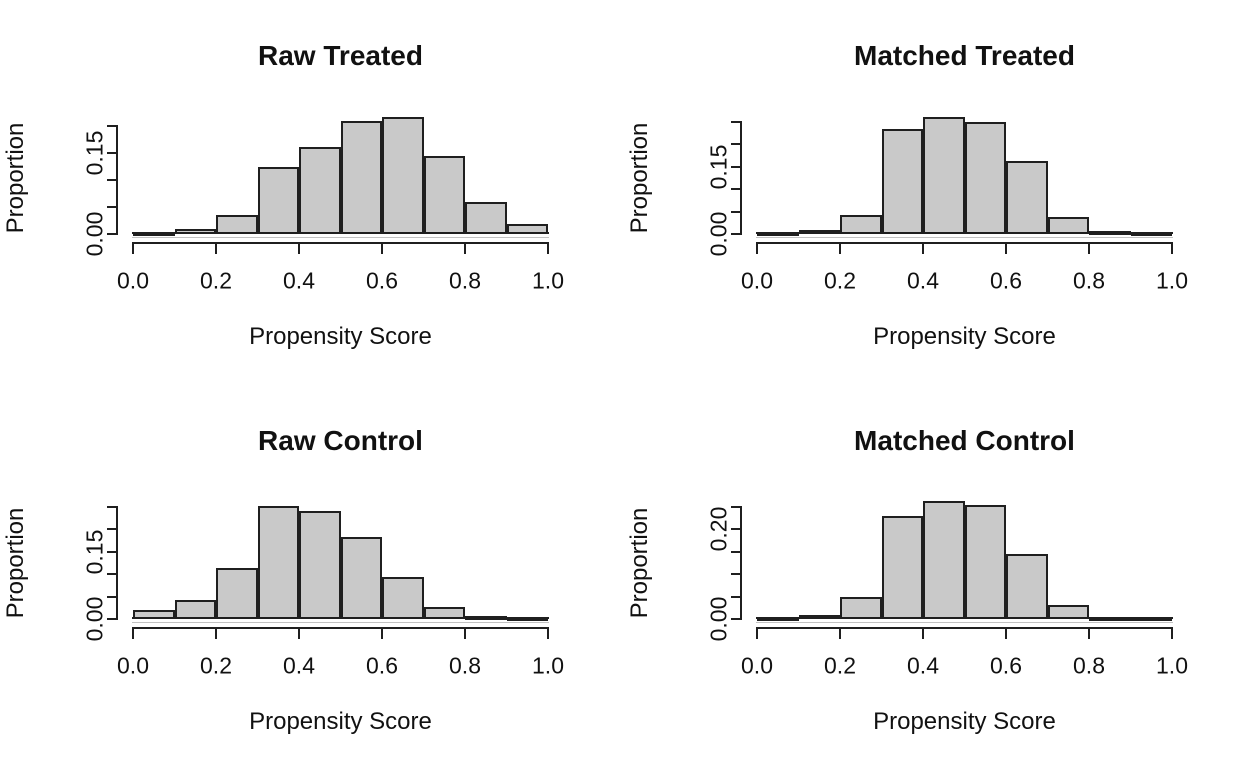 The height and width of the screenshot is (770, 1248). Describe the element at coordinates (964, 440) in the screenshot. I see `panel-title: Matched Control` at that location.